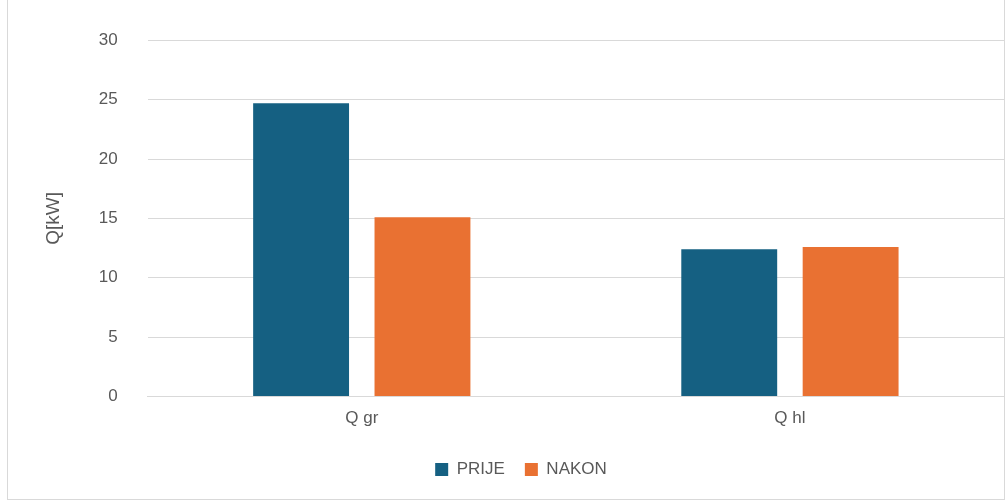  Describe the element at coordinates (108, 99) in the screenshot. I see `y-tick-label: 25` at that location.